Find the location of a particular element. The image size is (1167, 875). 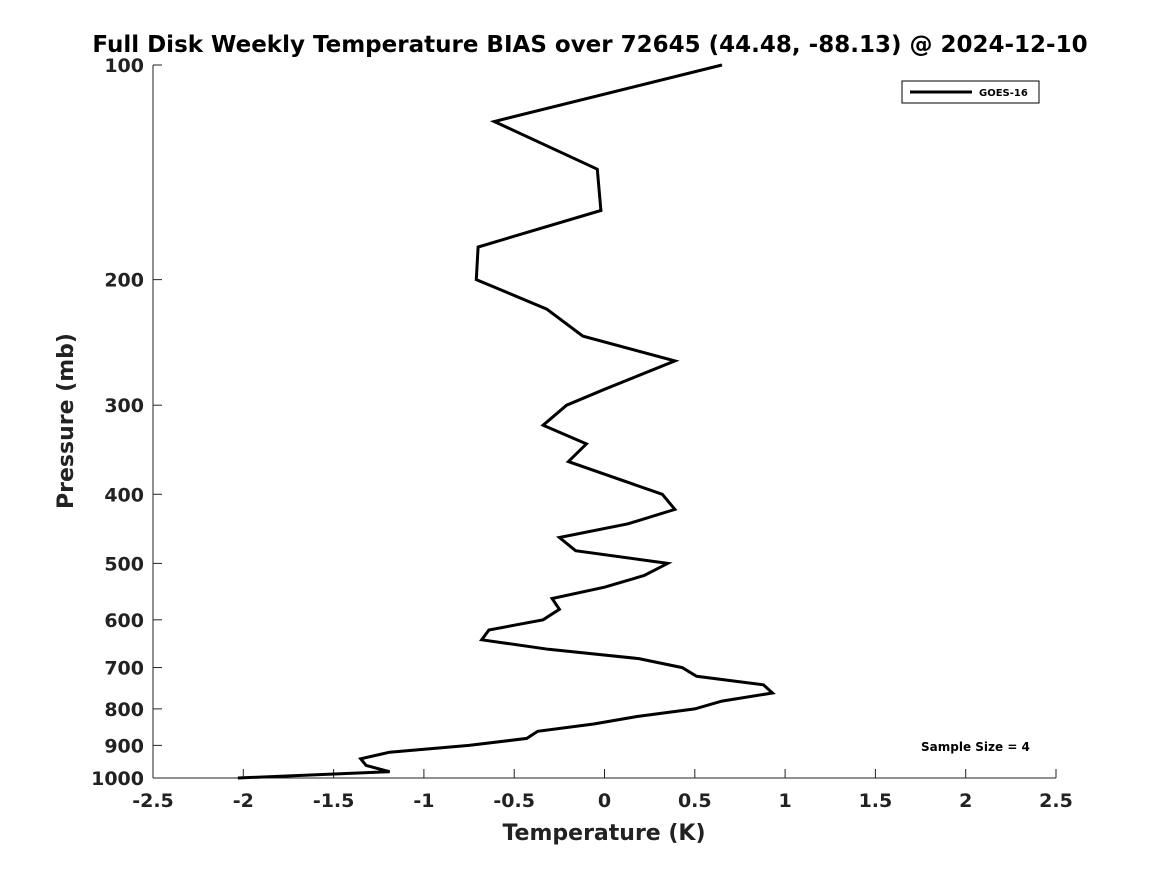

x-tick-label: 0.5 is located at coordinates (695, 801).